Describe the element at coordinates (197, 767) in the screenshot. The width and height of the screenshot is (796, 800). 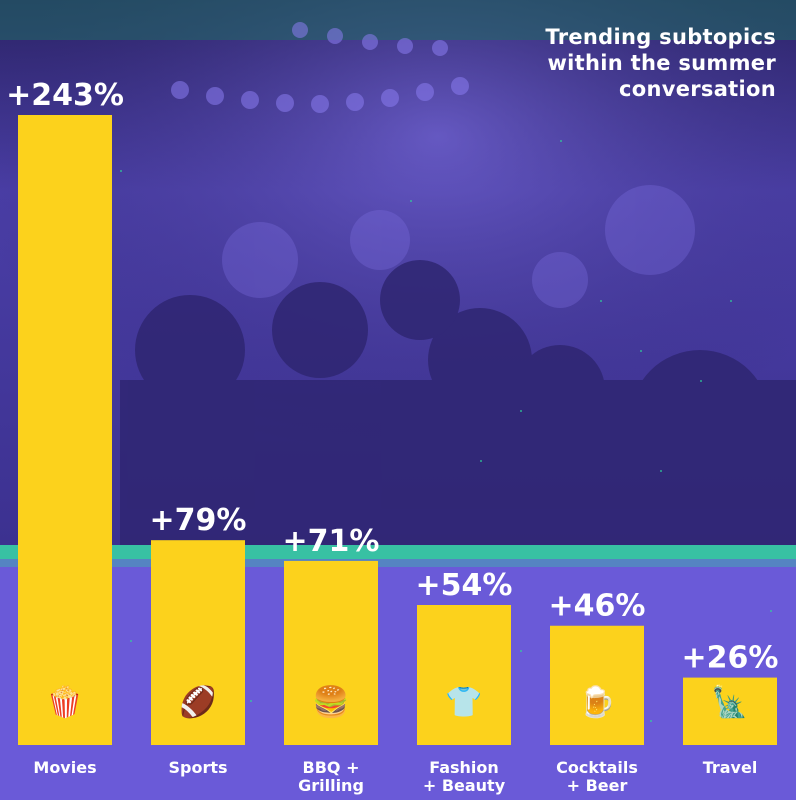
I see `category-label-1-0: Sports` at that location.